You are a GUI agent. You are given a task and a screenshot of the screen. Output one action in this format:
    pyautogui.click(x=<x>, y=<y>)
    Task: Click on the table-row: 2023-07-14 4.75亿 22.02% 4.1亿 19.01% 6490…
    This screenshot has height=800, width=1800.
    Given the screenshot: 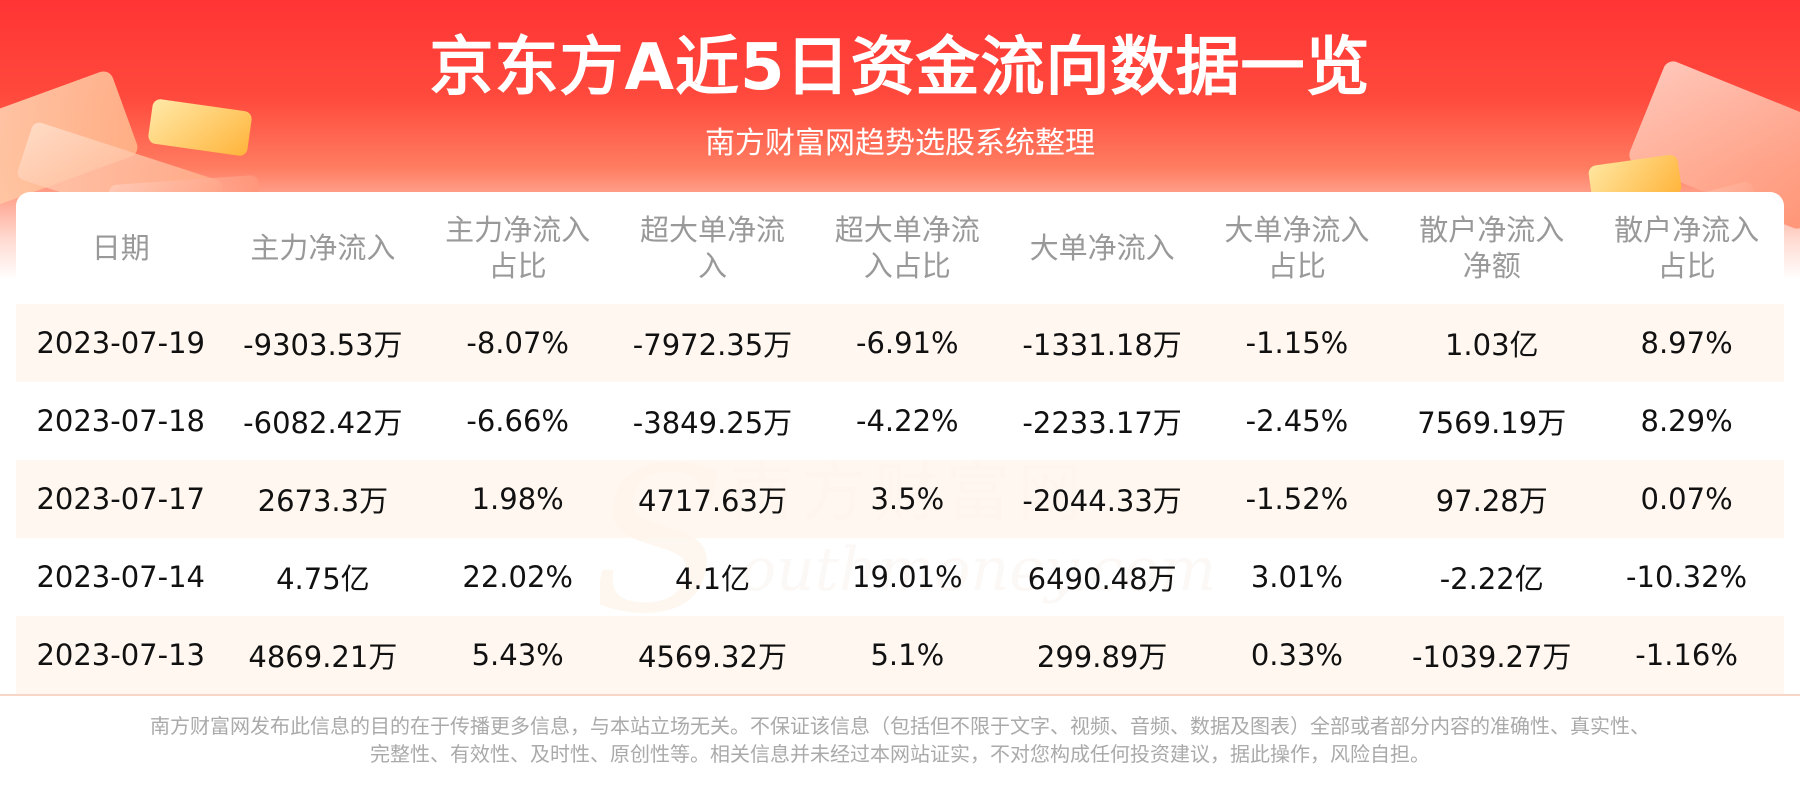 What is the action you would take?
    pyautogui.click(x=900, y=577)
    